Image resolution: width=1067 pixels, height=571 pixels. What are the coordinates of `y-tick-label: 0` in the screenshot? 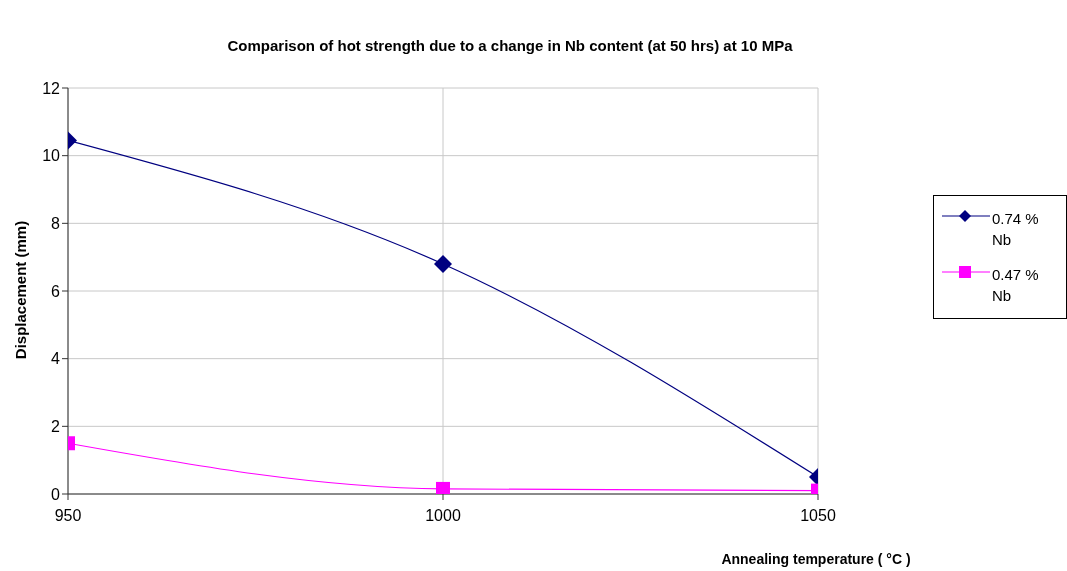 It's located at (56, 494).